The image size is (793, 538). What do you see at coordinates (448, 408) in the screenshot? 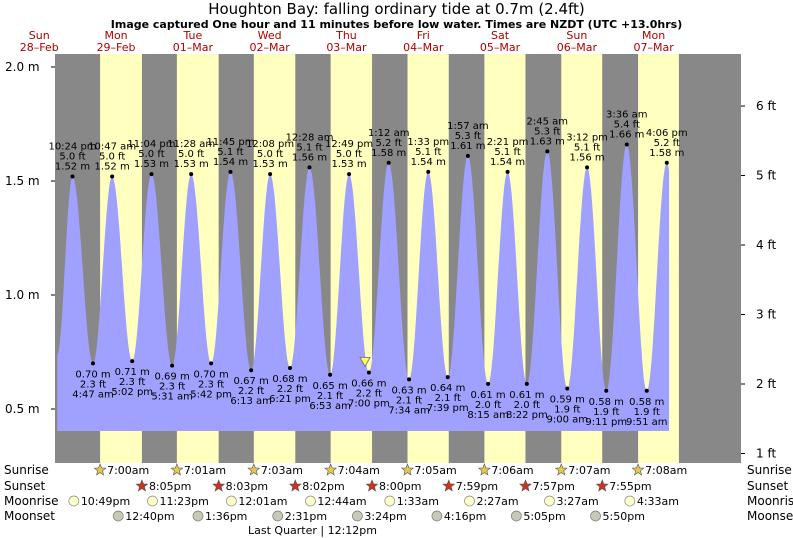
I see `low-tide-time: 7:39 pm` at bounding box center [448, 408].